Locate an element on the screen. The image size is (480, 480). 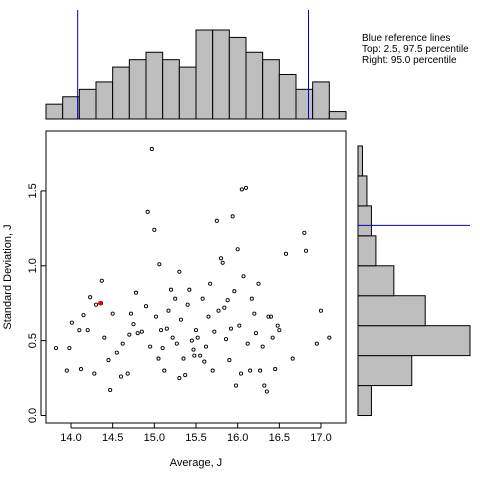
y-tick-label: 1.0 is located at coordinates (33, 265).